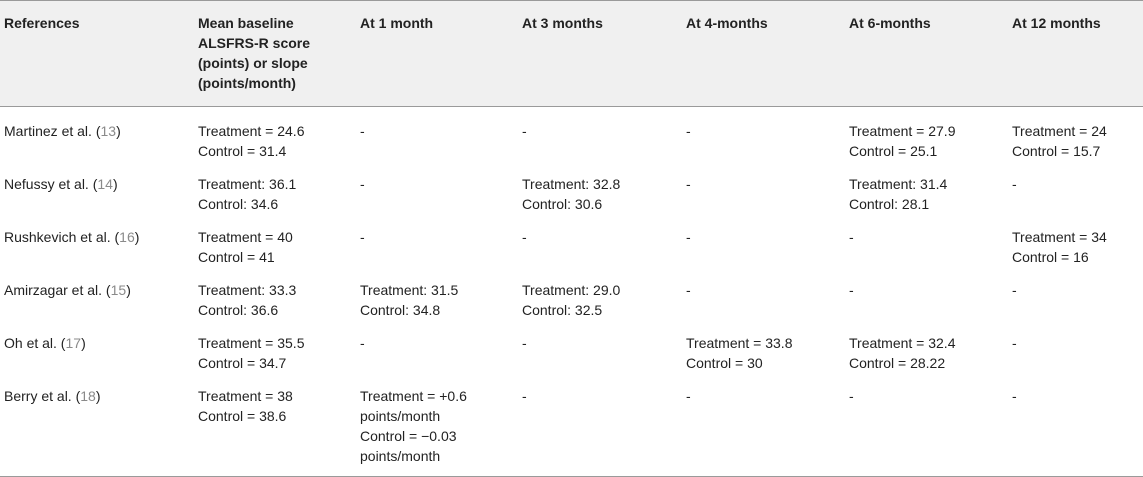 The width and height of the screenshot is (1143, 477). I want to click on reference-name: Berry et al., so click(38, 396).